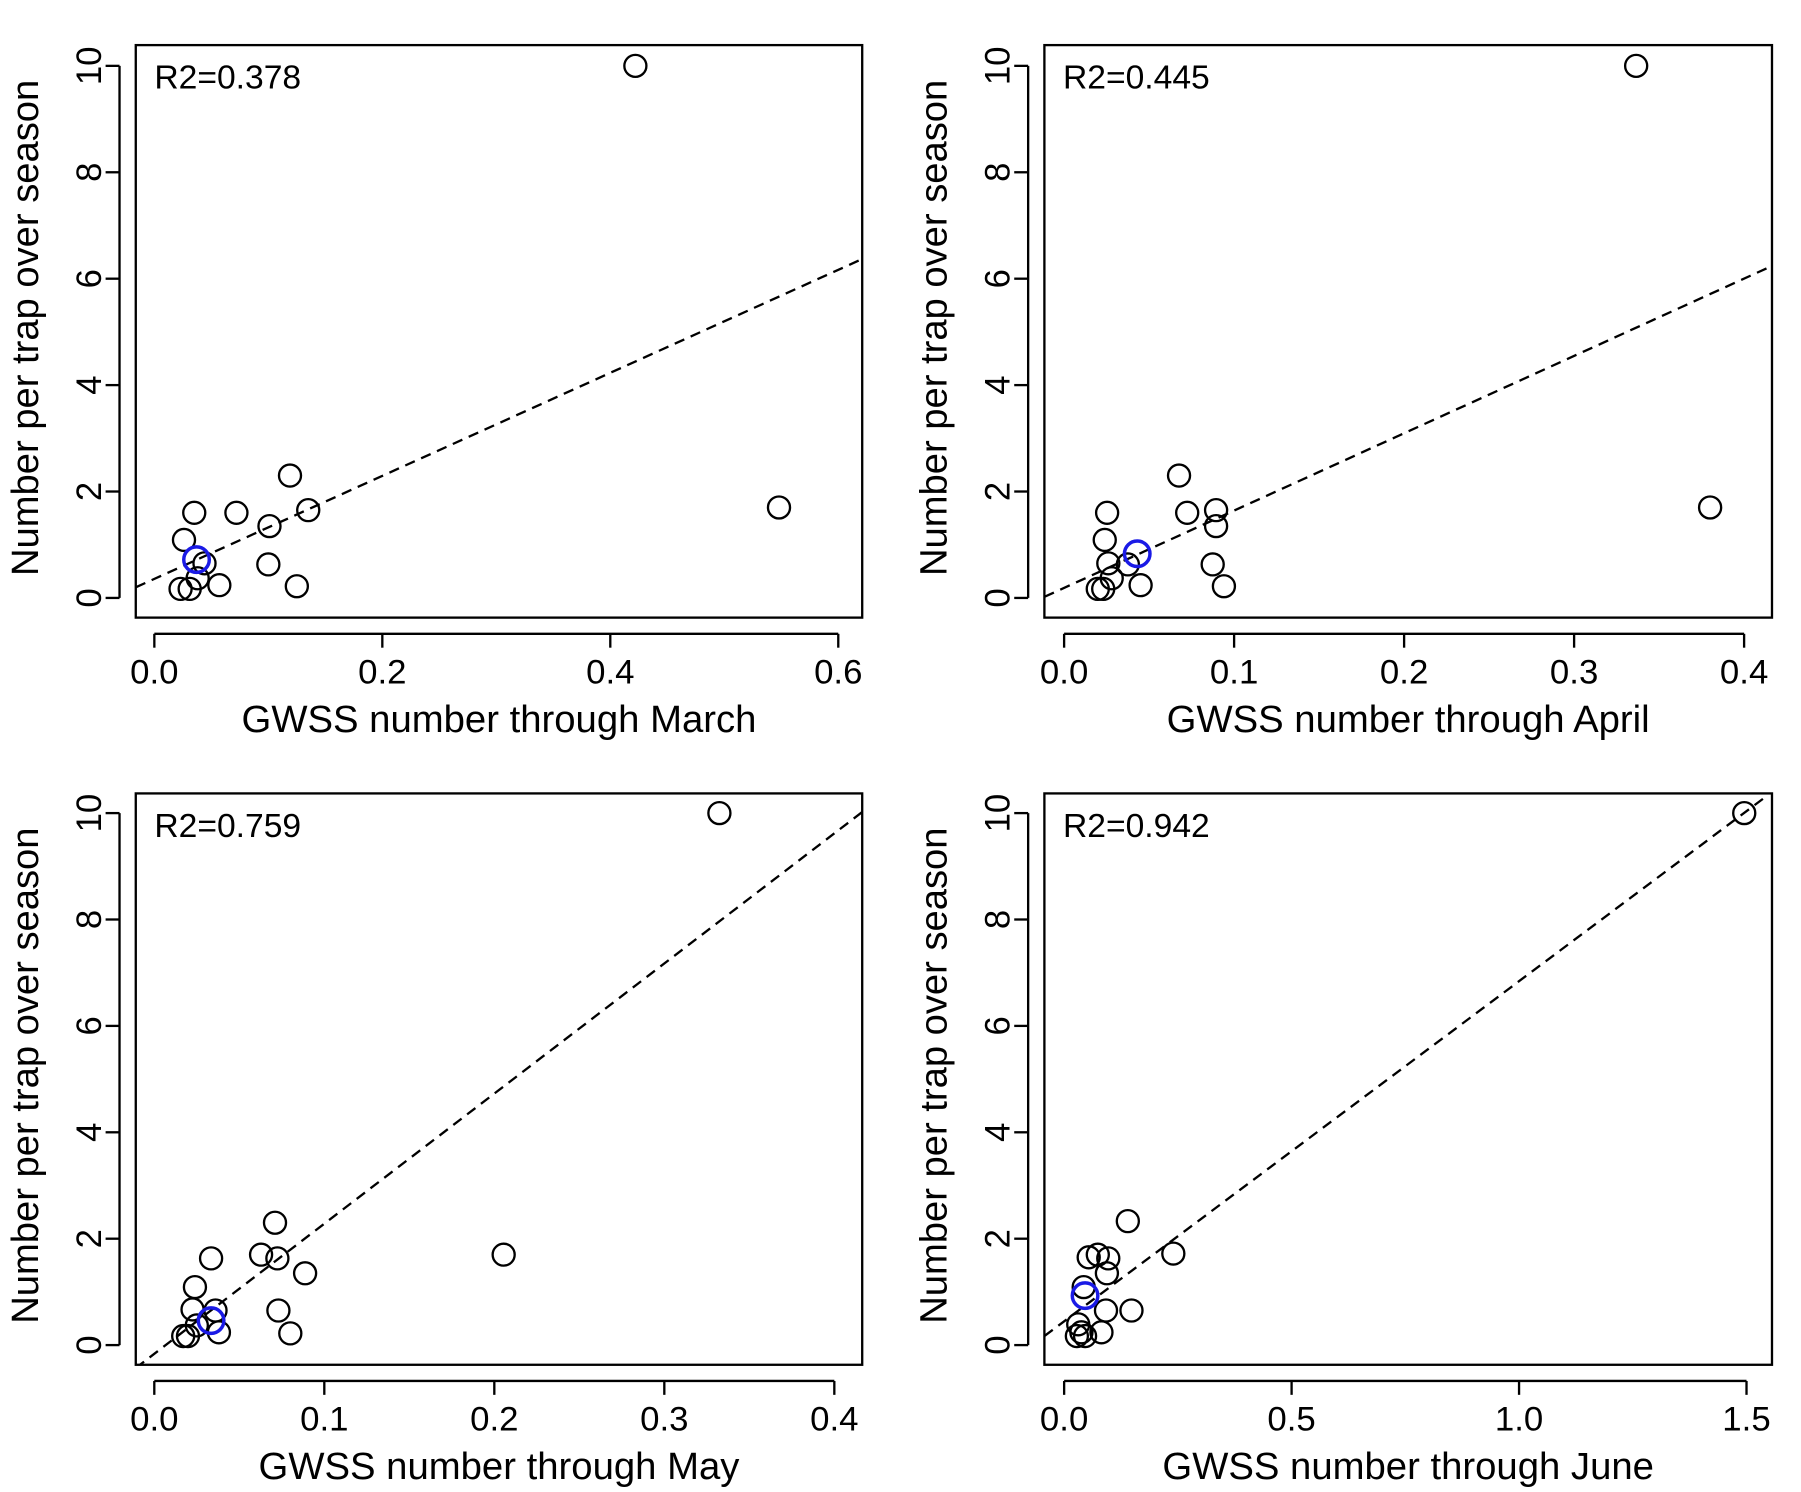  I want to click on x-tick-label: 0.6, so click(838, 672).